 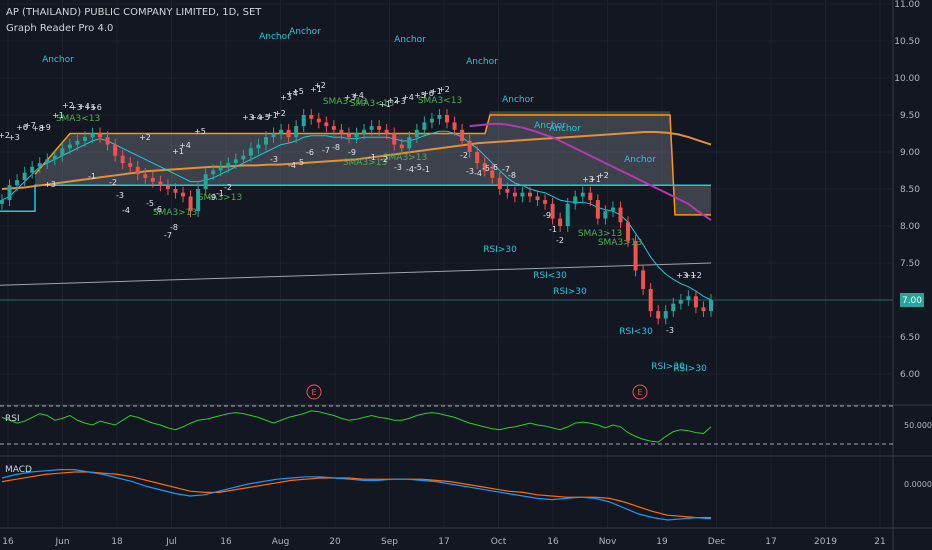 What do you see at coordinates (58, 115) in the screenshot?
I see `count-label: +1` at bounding box center [58, 115].